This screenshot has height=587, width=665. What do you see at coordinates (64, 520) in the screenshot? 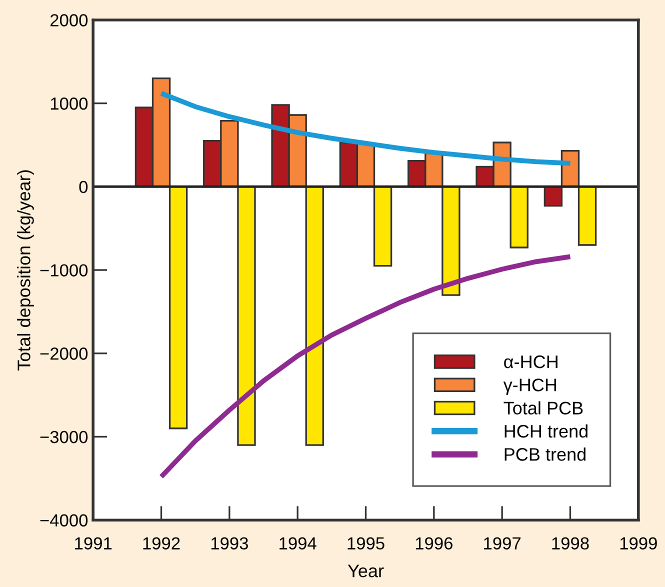
I see `y-tick-label: −4000` at bounding box center [64, 520].